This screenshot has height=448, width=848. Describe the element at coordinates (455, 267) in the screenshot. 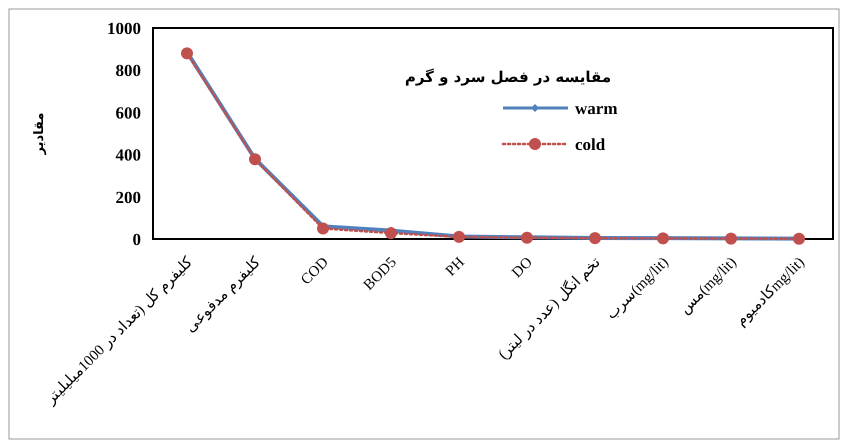

I see `x-tick-label: PH` at that location.